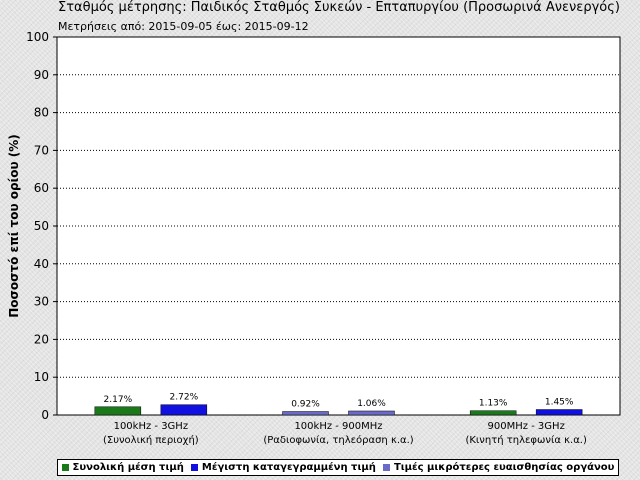 This screenshot has width=640, height=480. I want to click on bar-value-label: 1.45%, so click(559, 403).